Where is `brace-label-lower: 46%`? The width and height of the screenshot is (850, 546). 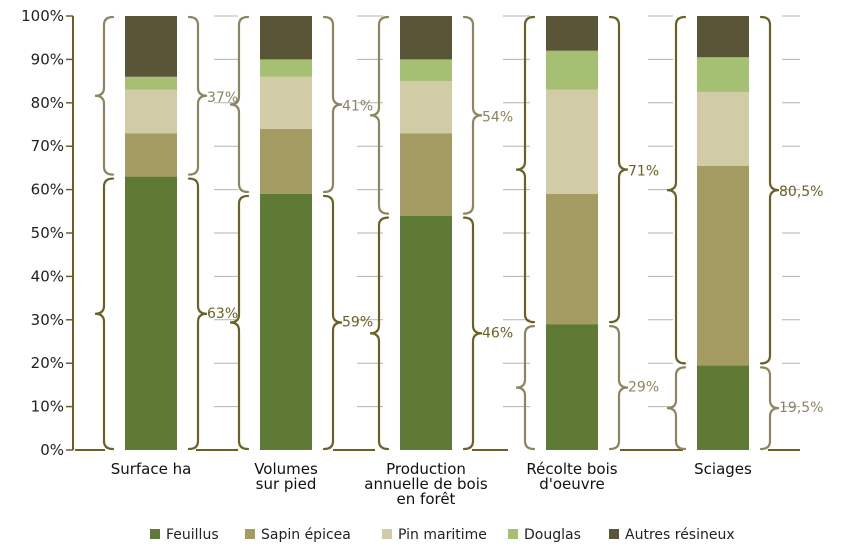 brace-label-lower: 46% is located at coordinates (497, 333).